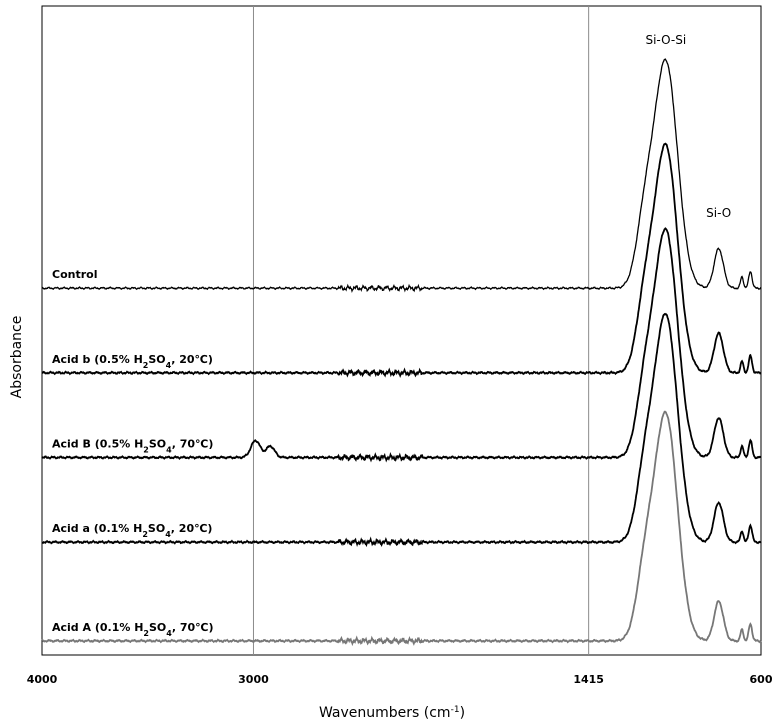  I want to click on series-label-2: Acid b (0.5% H2SO4, 20℃), so click(132, 361).